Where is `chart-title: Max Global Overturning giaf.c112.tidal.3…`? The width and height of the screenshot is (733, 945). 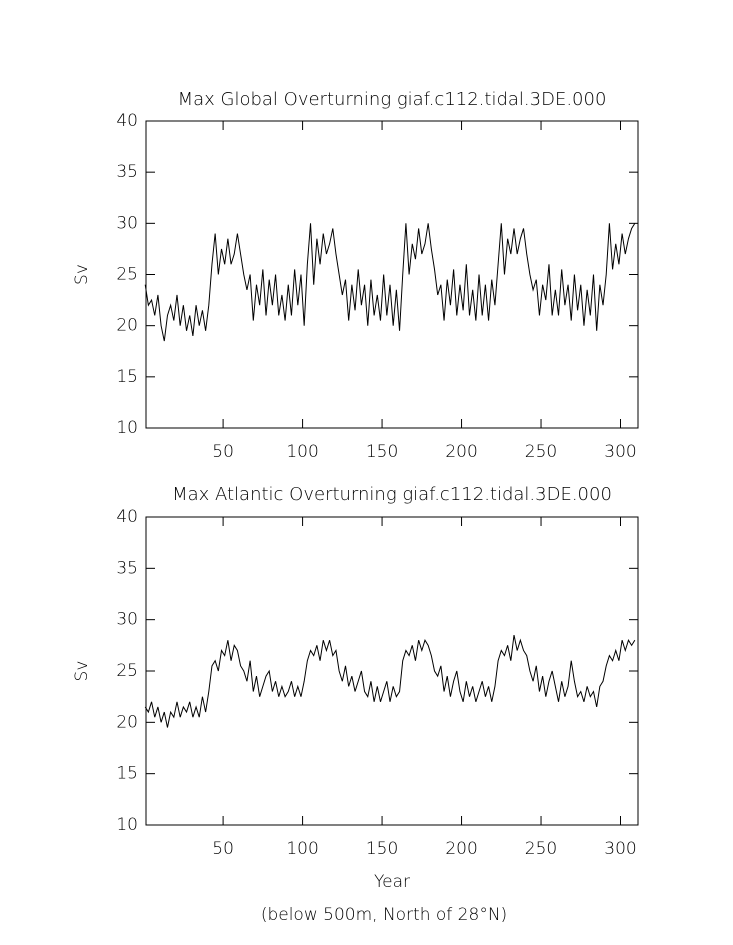
chart-title: Max Global Overturning giaf.c112.tidal.3… is located at coordinates (392, 99).